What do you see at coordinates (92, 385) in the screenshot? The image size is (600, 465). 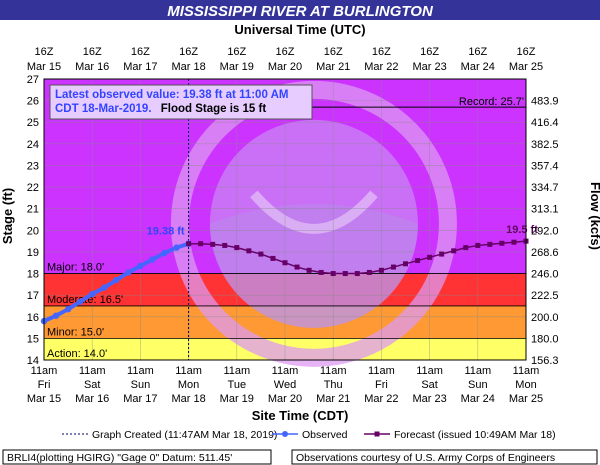 I see `bottom-tick-day: Sat` at bounding box center [92, 385].